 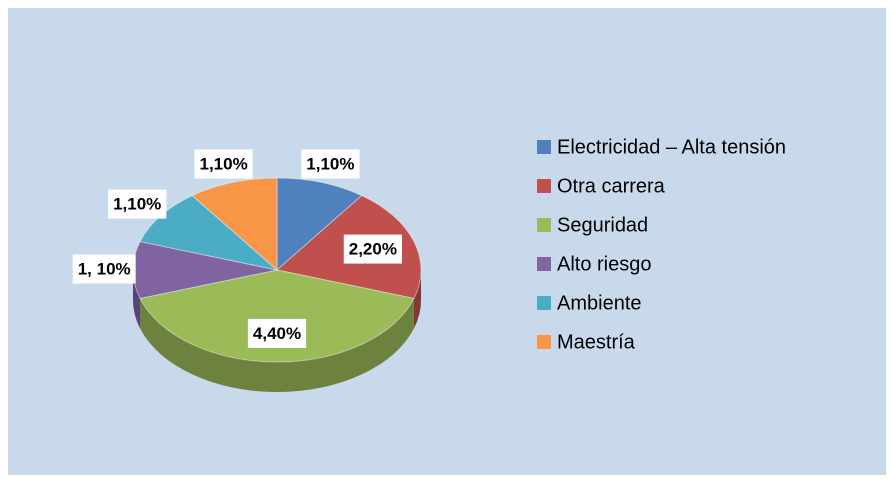 I want to click on data-label: 2,20%, so click(x=373, y=249).